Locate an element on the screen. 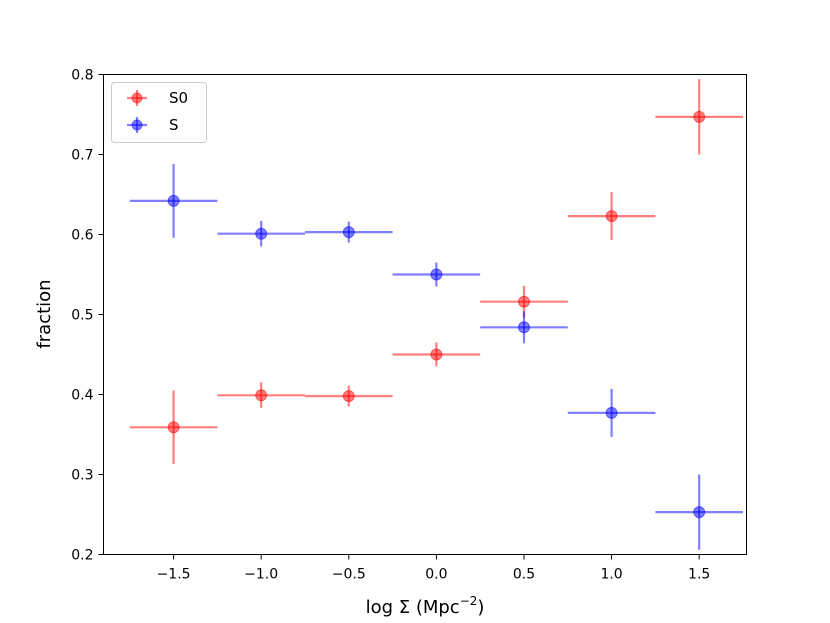  legend-box is located at coordinates (159, 112).